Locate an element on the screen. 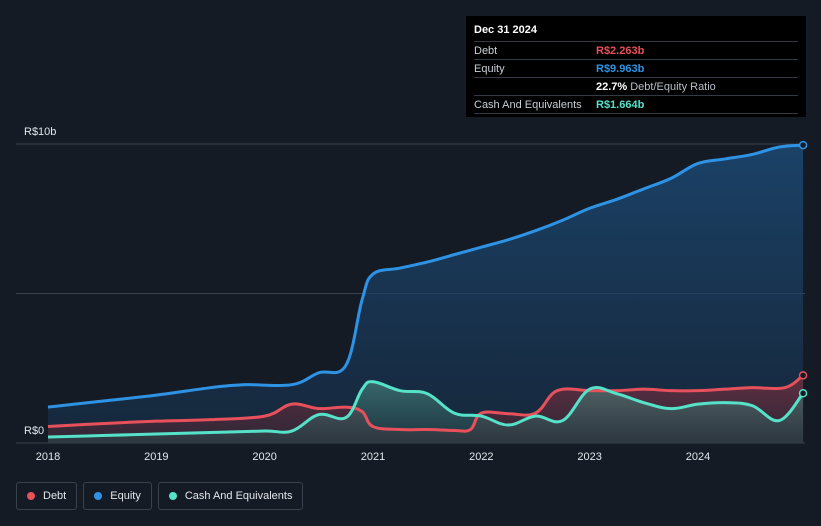 This screenshot has width=821, height=526. tooltip-row-equity: Equity R$9.963b is located at coordinates (636, 68).